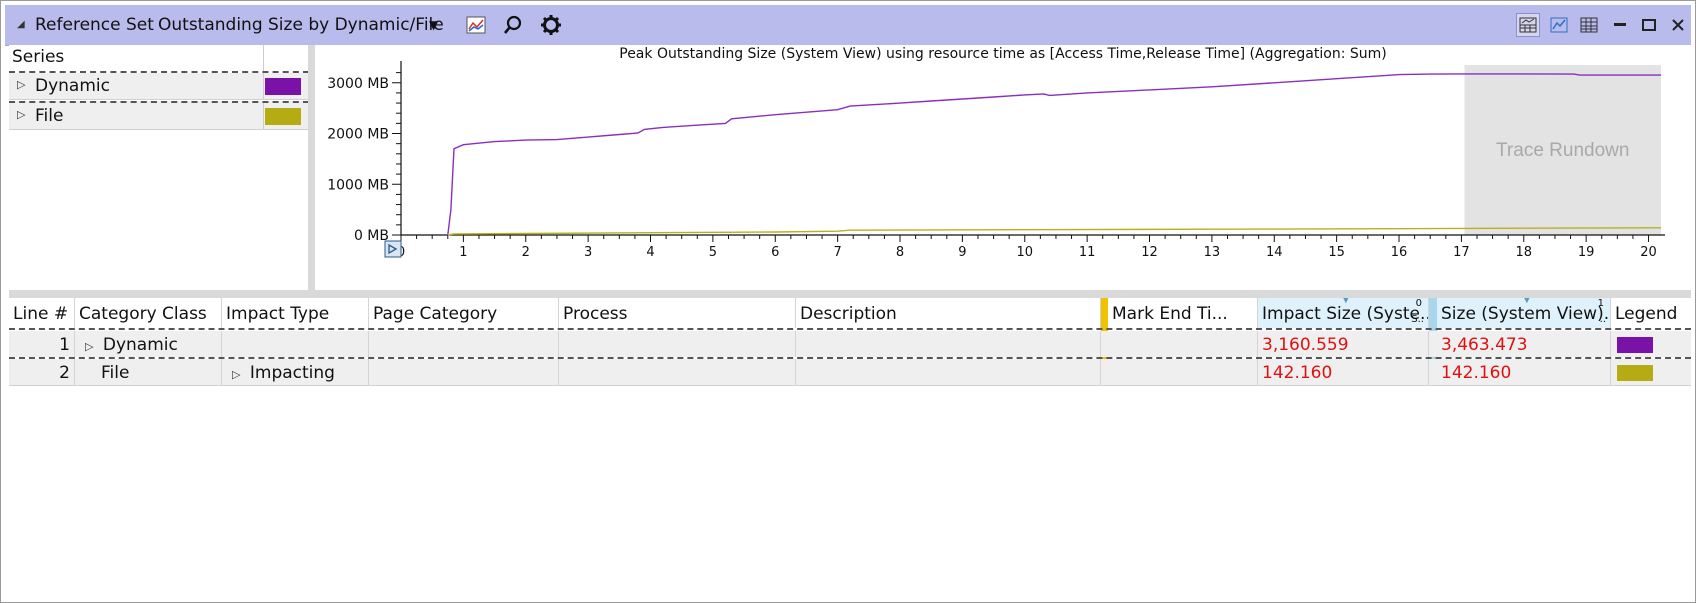  What do you see at coordinates (42, 313) in the screenshot?
I see `column-header-line: Line #` at bounding box center [42, 313].